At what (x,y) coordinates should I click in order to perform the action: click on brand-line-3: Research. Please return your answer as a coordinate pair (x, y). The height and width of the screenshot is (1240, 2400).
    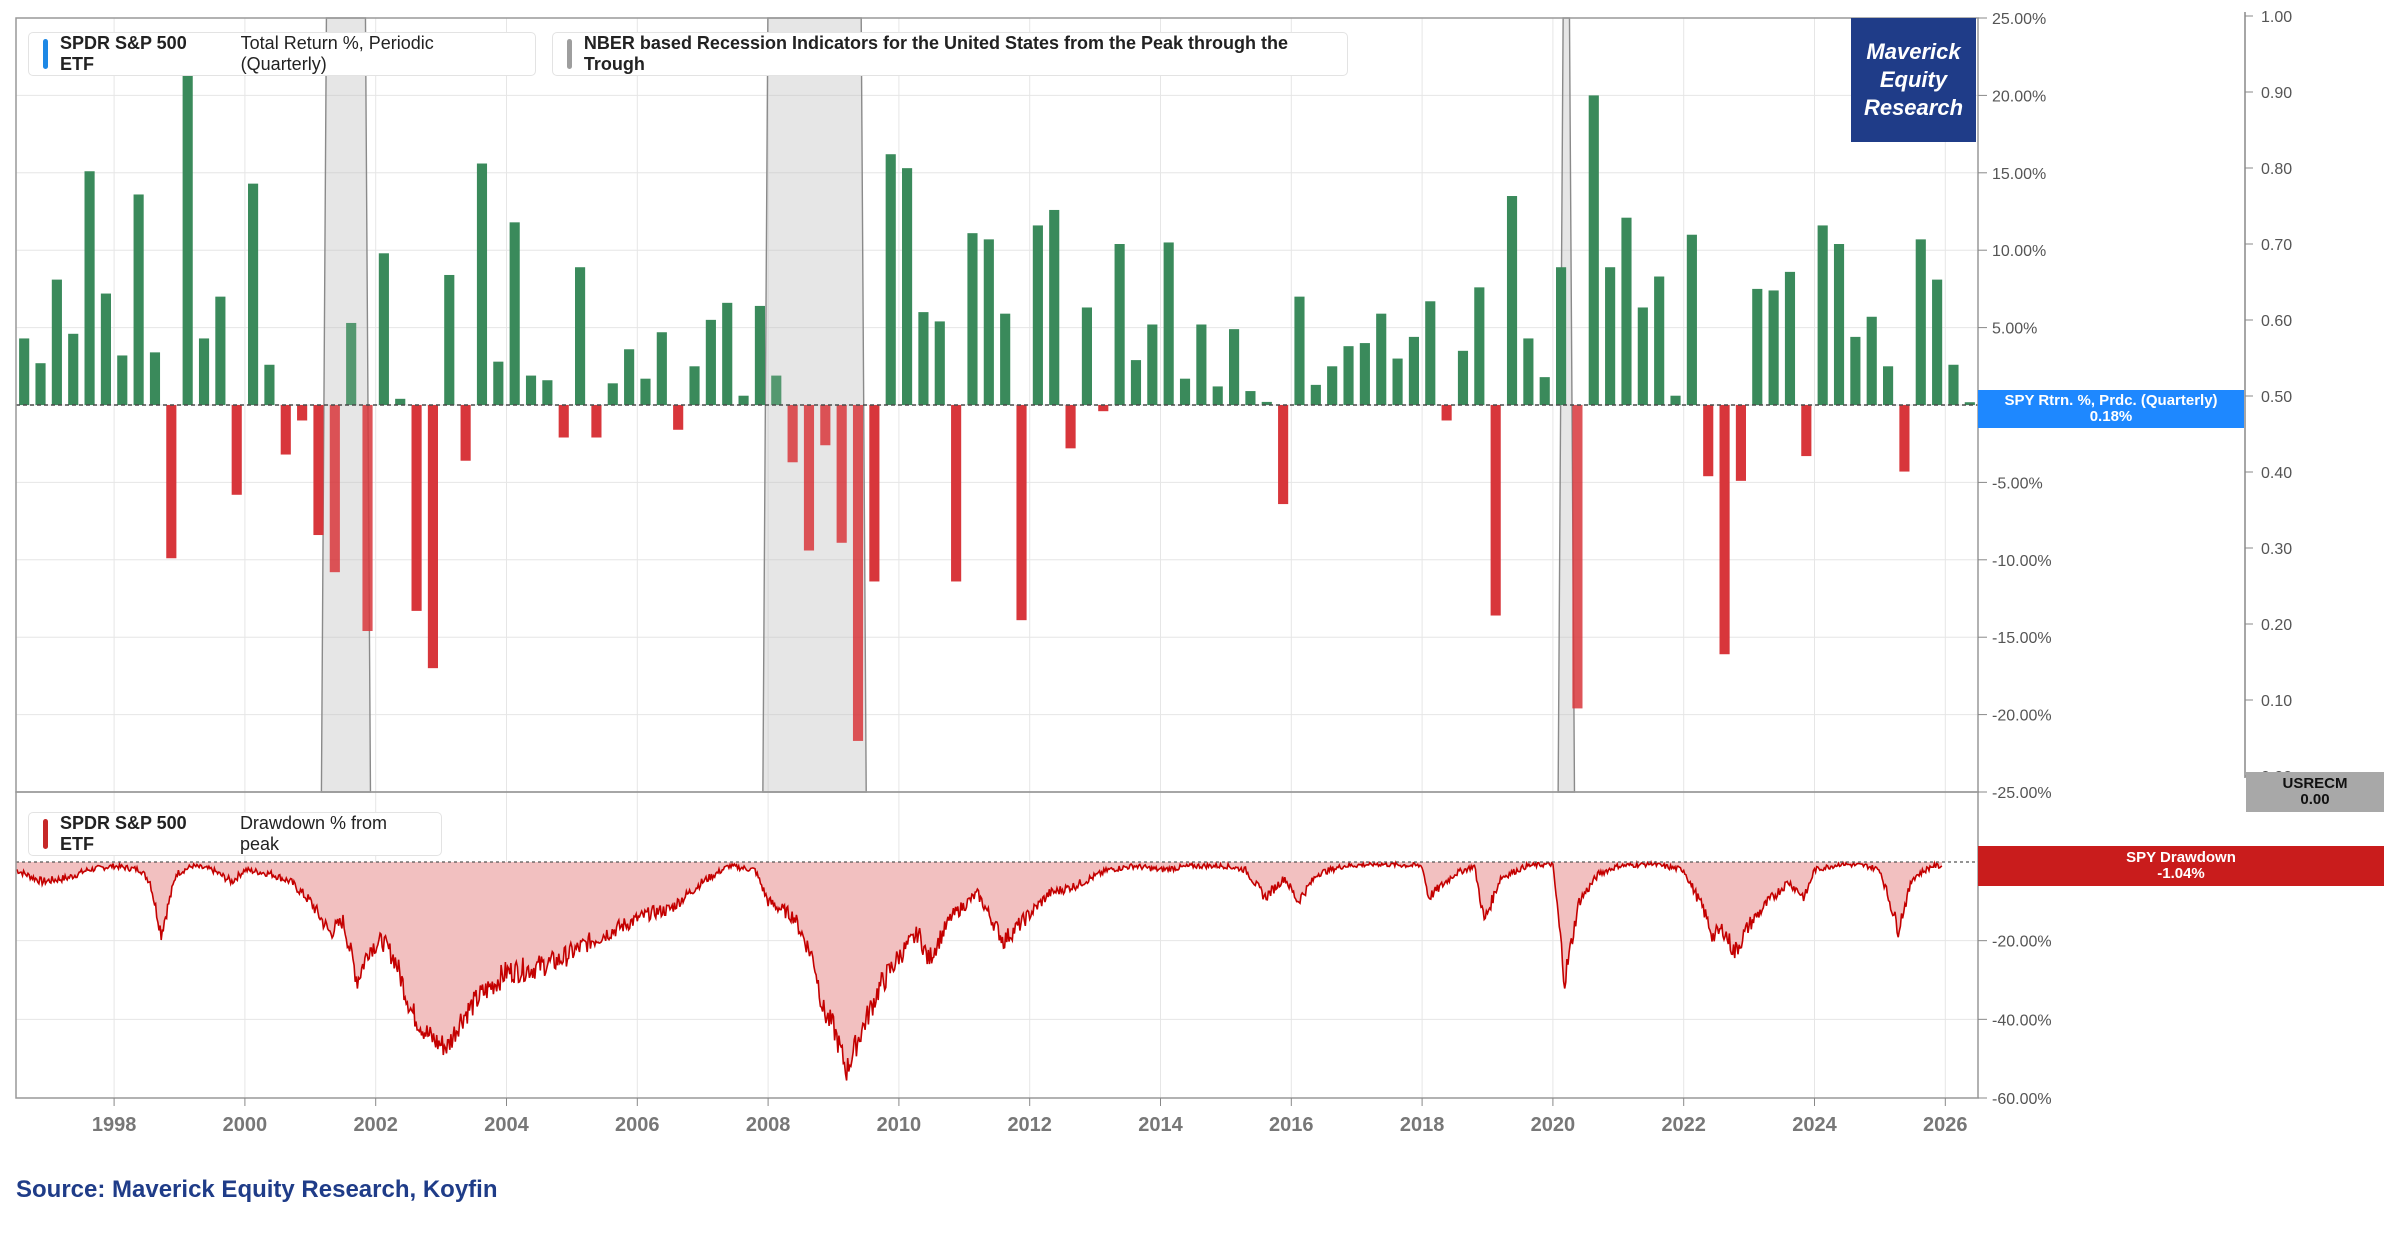
    Looking at the image, I should click on (1913, 107).